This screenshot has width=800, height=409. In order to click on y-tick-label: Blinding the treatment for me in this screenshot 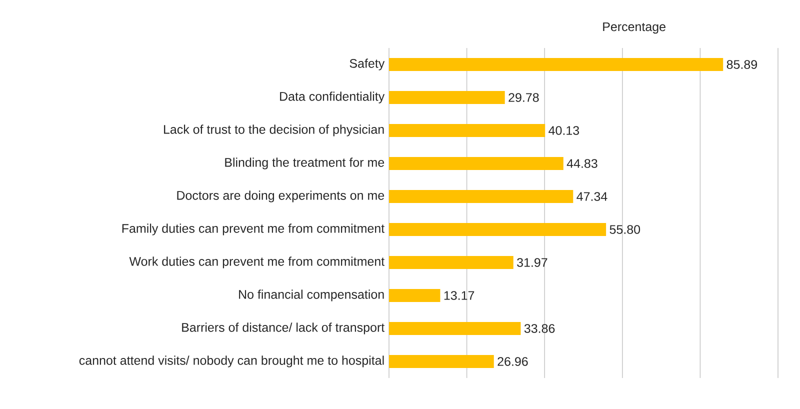, I will do `click(304, 164)`.